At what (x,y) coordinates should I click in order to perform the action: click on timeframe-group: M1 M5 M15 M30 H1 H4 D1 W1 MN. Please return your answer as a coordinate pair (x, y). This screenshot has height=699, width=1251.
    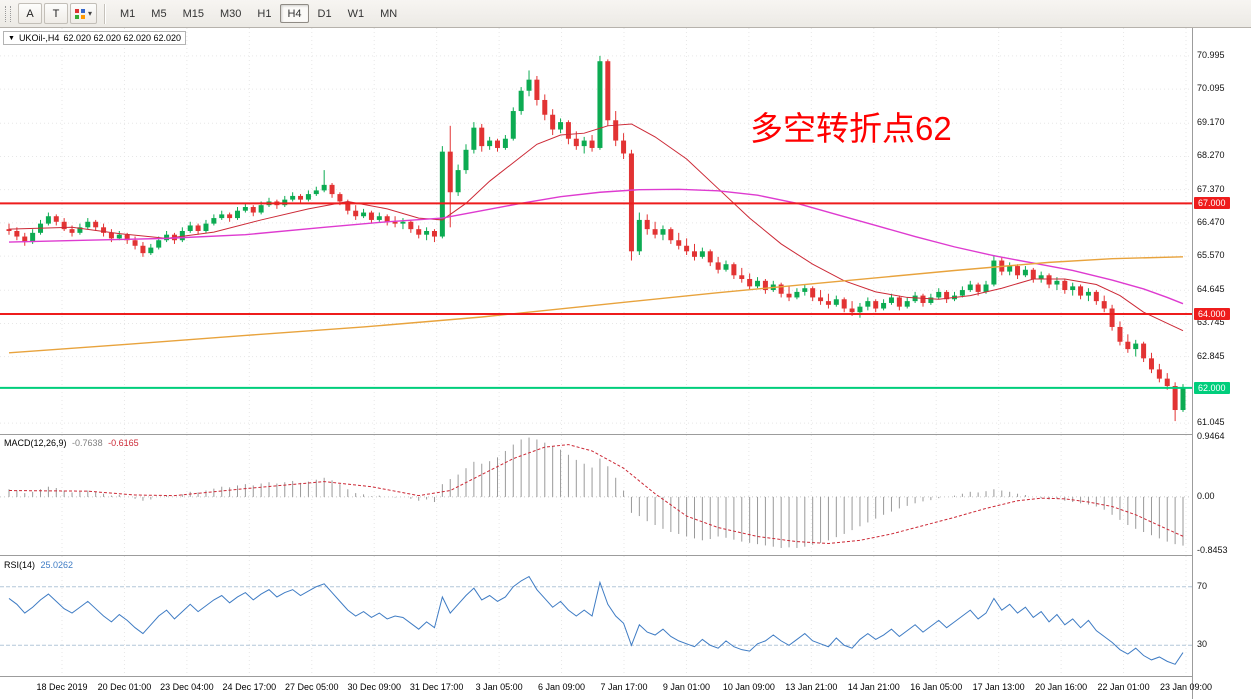
    Looking at the image, I should click on (258, 14).